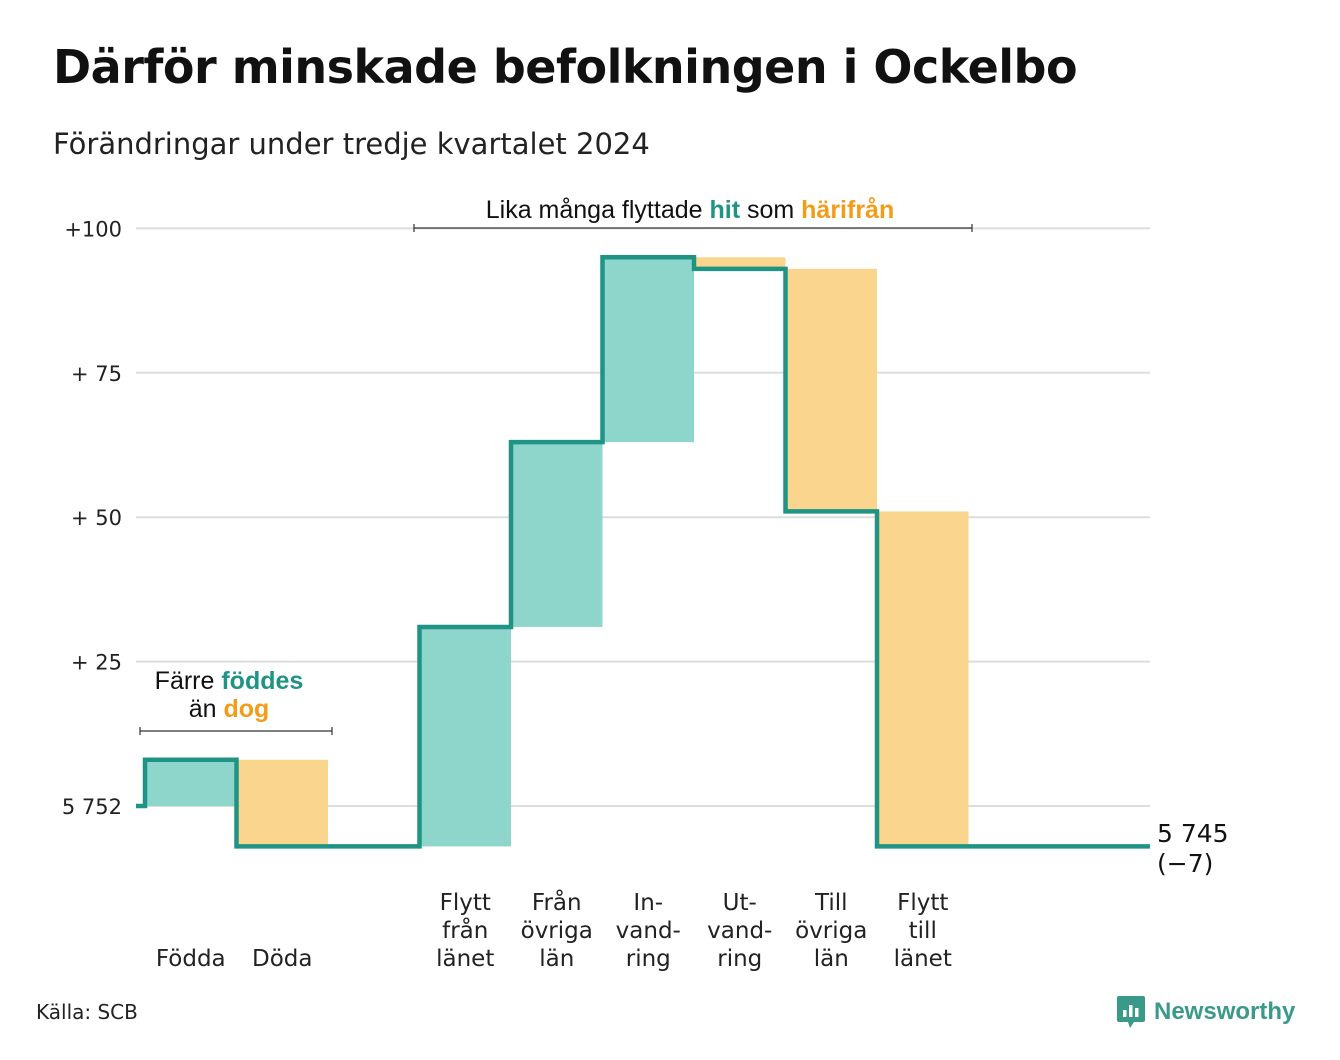 This screenshot has height=1060, width=1340. I want to click on end-change-label: (−7), so click(1185, 863).